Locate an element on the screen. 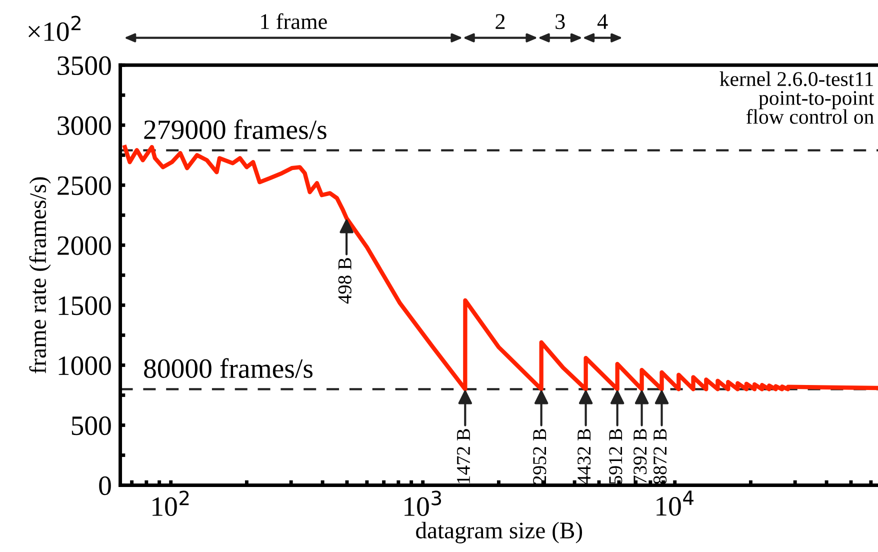  annotation: 4432 B is located at coordinates (584, 456).